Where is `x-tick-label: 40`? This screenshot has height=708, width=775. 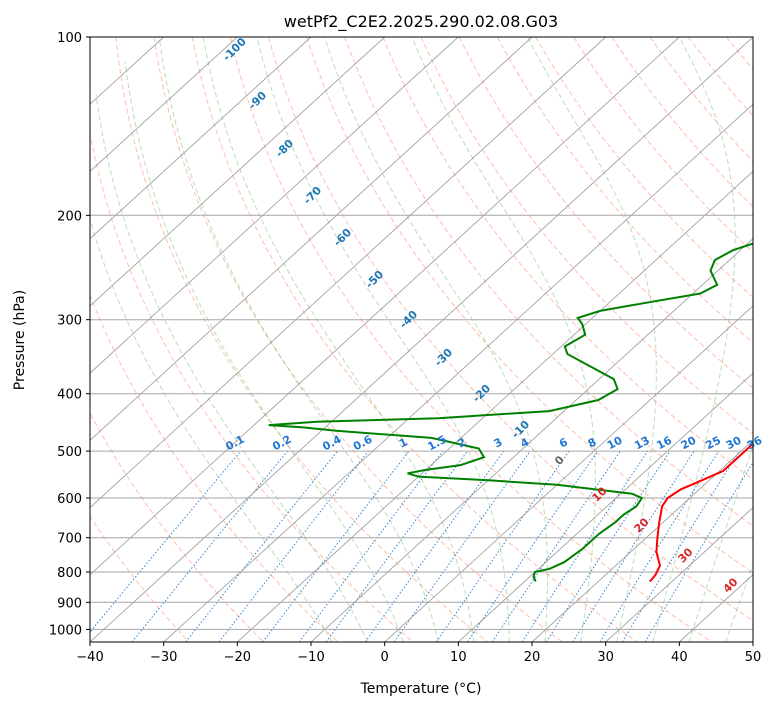
x-tick-label: 40 is located at coordinates (679, 657).